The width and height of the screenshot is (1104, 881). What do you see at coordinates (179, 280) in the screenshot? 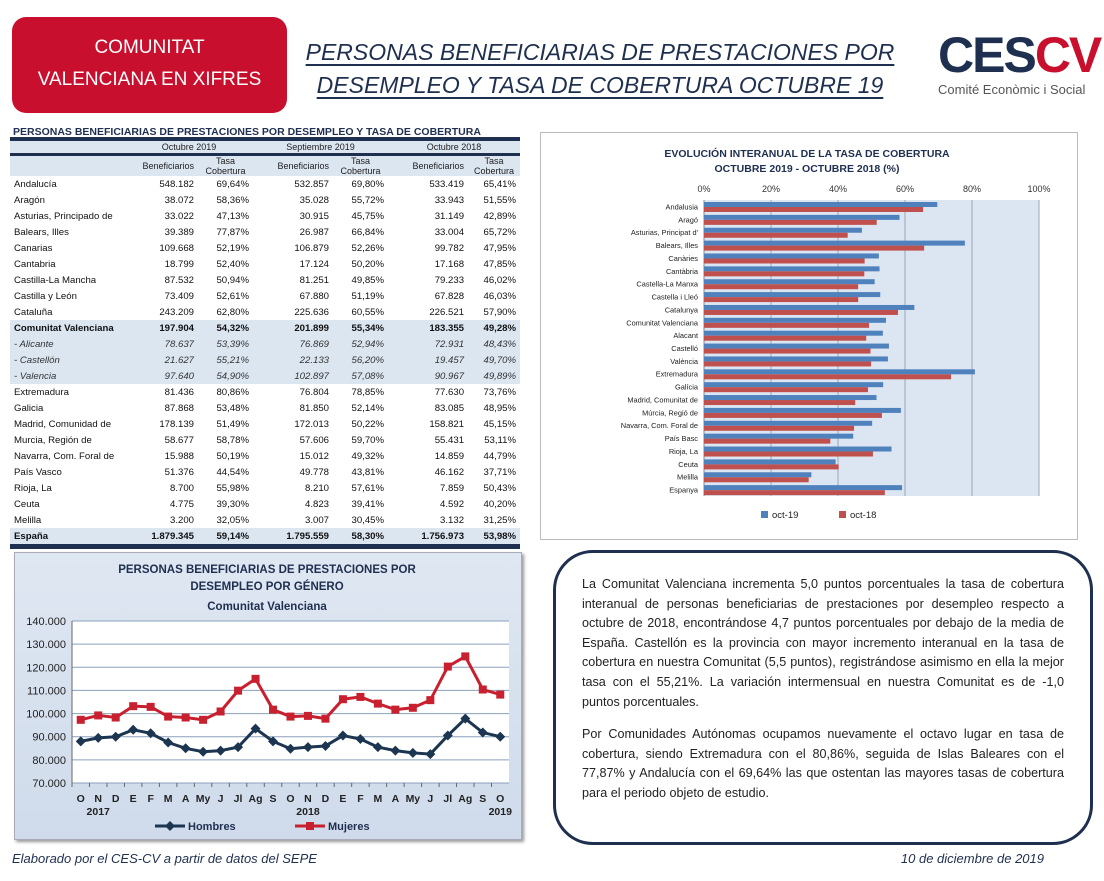
I see `row-beneficiarios: 87.532` at bounding box center [179, 280].